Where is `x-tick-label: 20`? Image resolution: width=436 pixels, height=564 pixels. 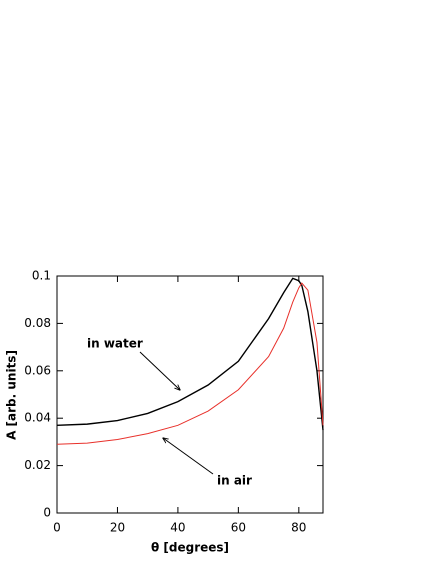 x-tick-label: 20 is located at coordinates (117, 528).